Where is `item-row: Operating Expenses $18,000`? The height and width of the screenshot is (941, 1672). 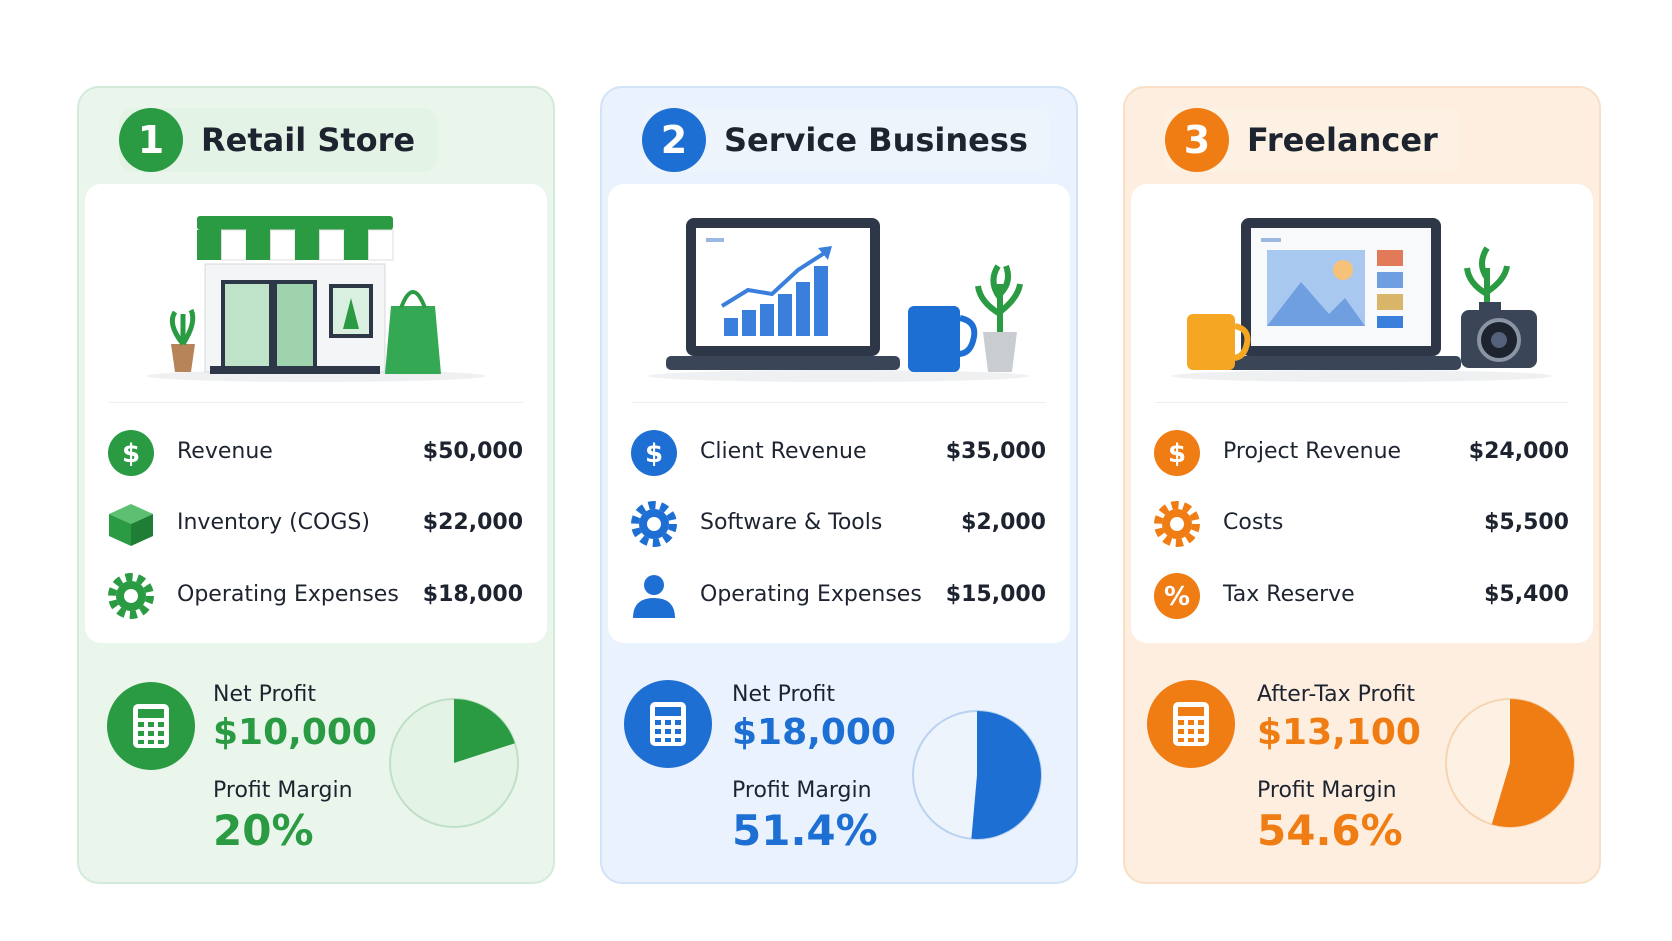
item-row: Operating Expenses $18,000 is located at coordinates (316, 596).